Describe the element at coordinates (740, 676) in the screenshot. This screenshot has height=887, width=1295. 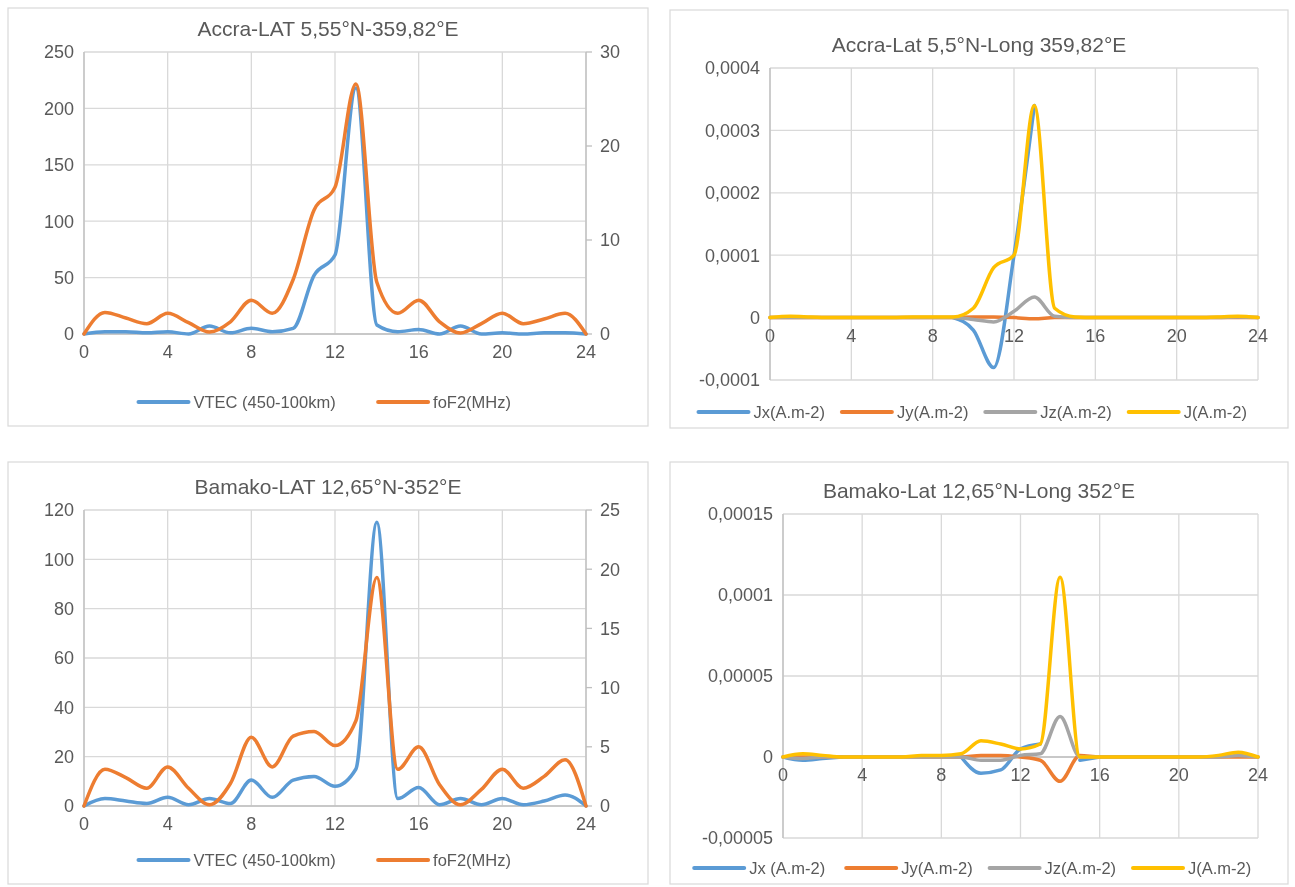
I see `y-tick-label: 0,00005` at that location.